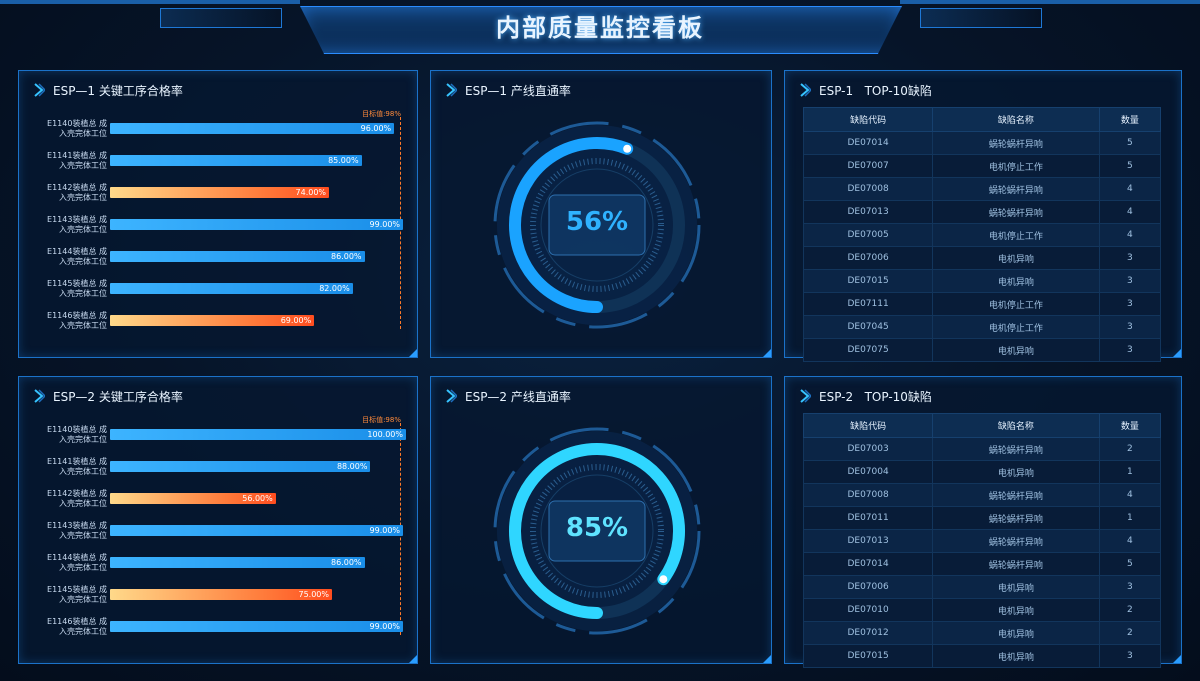 Image resolution: width=1200 pixels, height=681 pixels. What do you see at coordinates (518, 396) in the screenshot?
I see `panel-title: ESP—2 产线直通率` at bounding box center [518, 396].